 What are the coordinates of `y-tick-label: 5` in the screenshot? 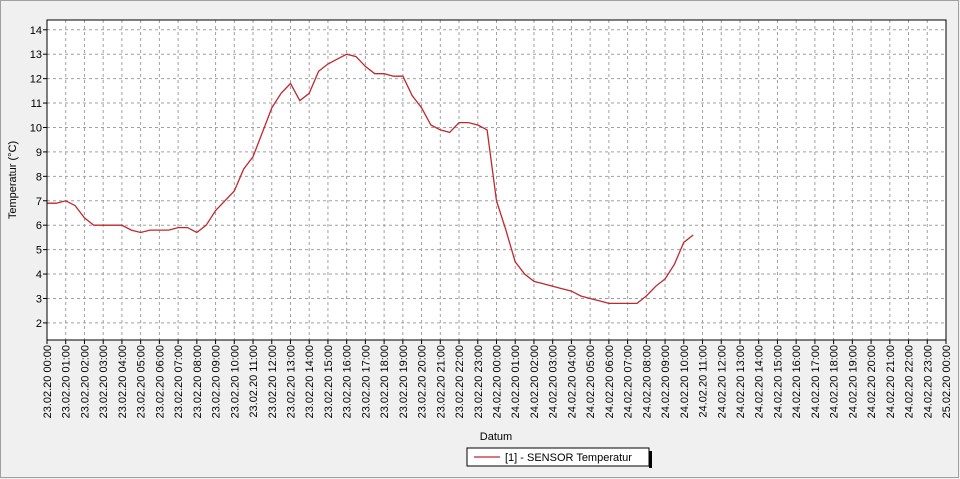 It's located at (39, 251).